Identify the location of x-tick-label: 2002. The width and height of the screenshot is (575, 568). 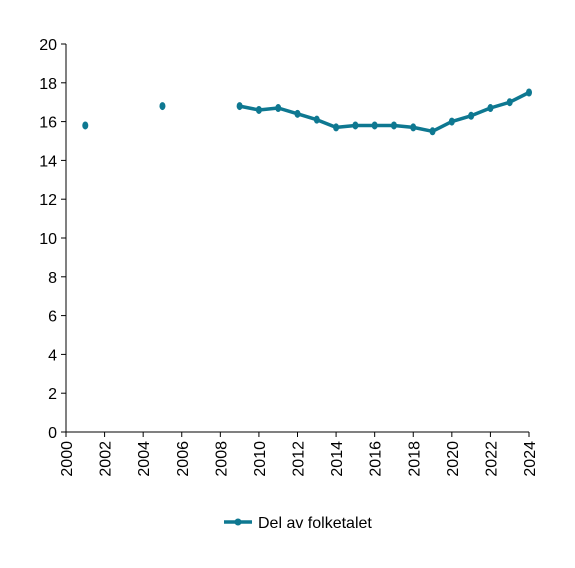
(106, 459).